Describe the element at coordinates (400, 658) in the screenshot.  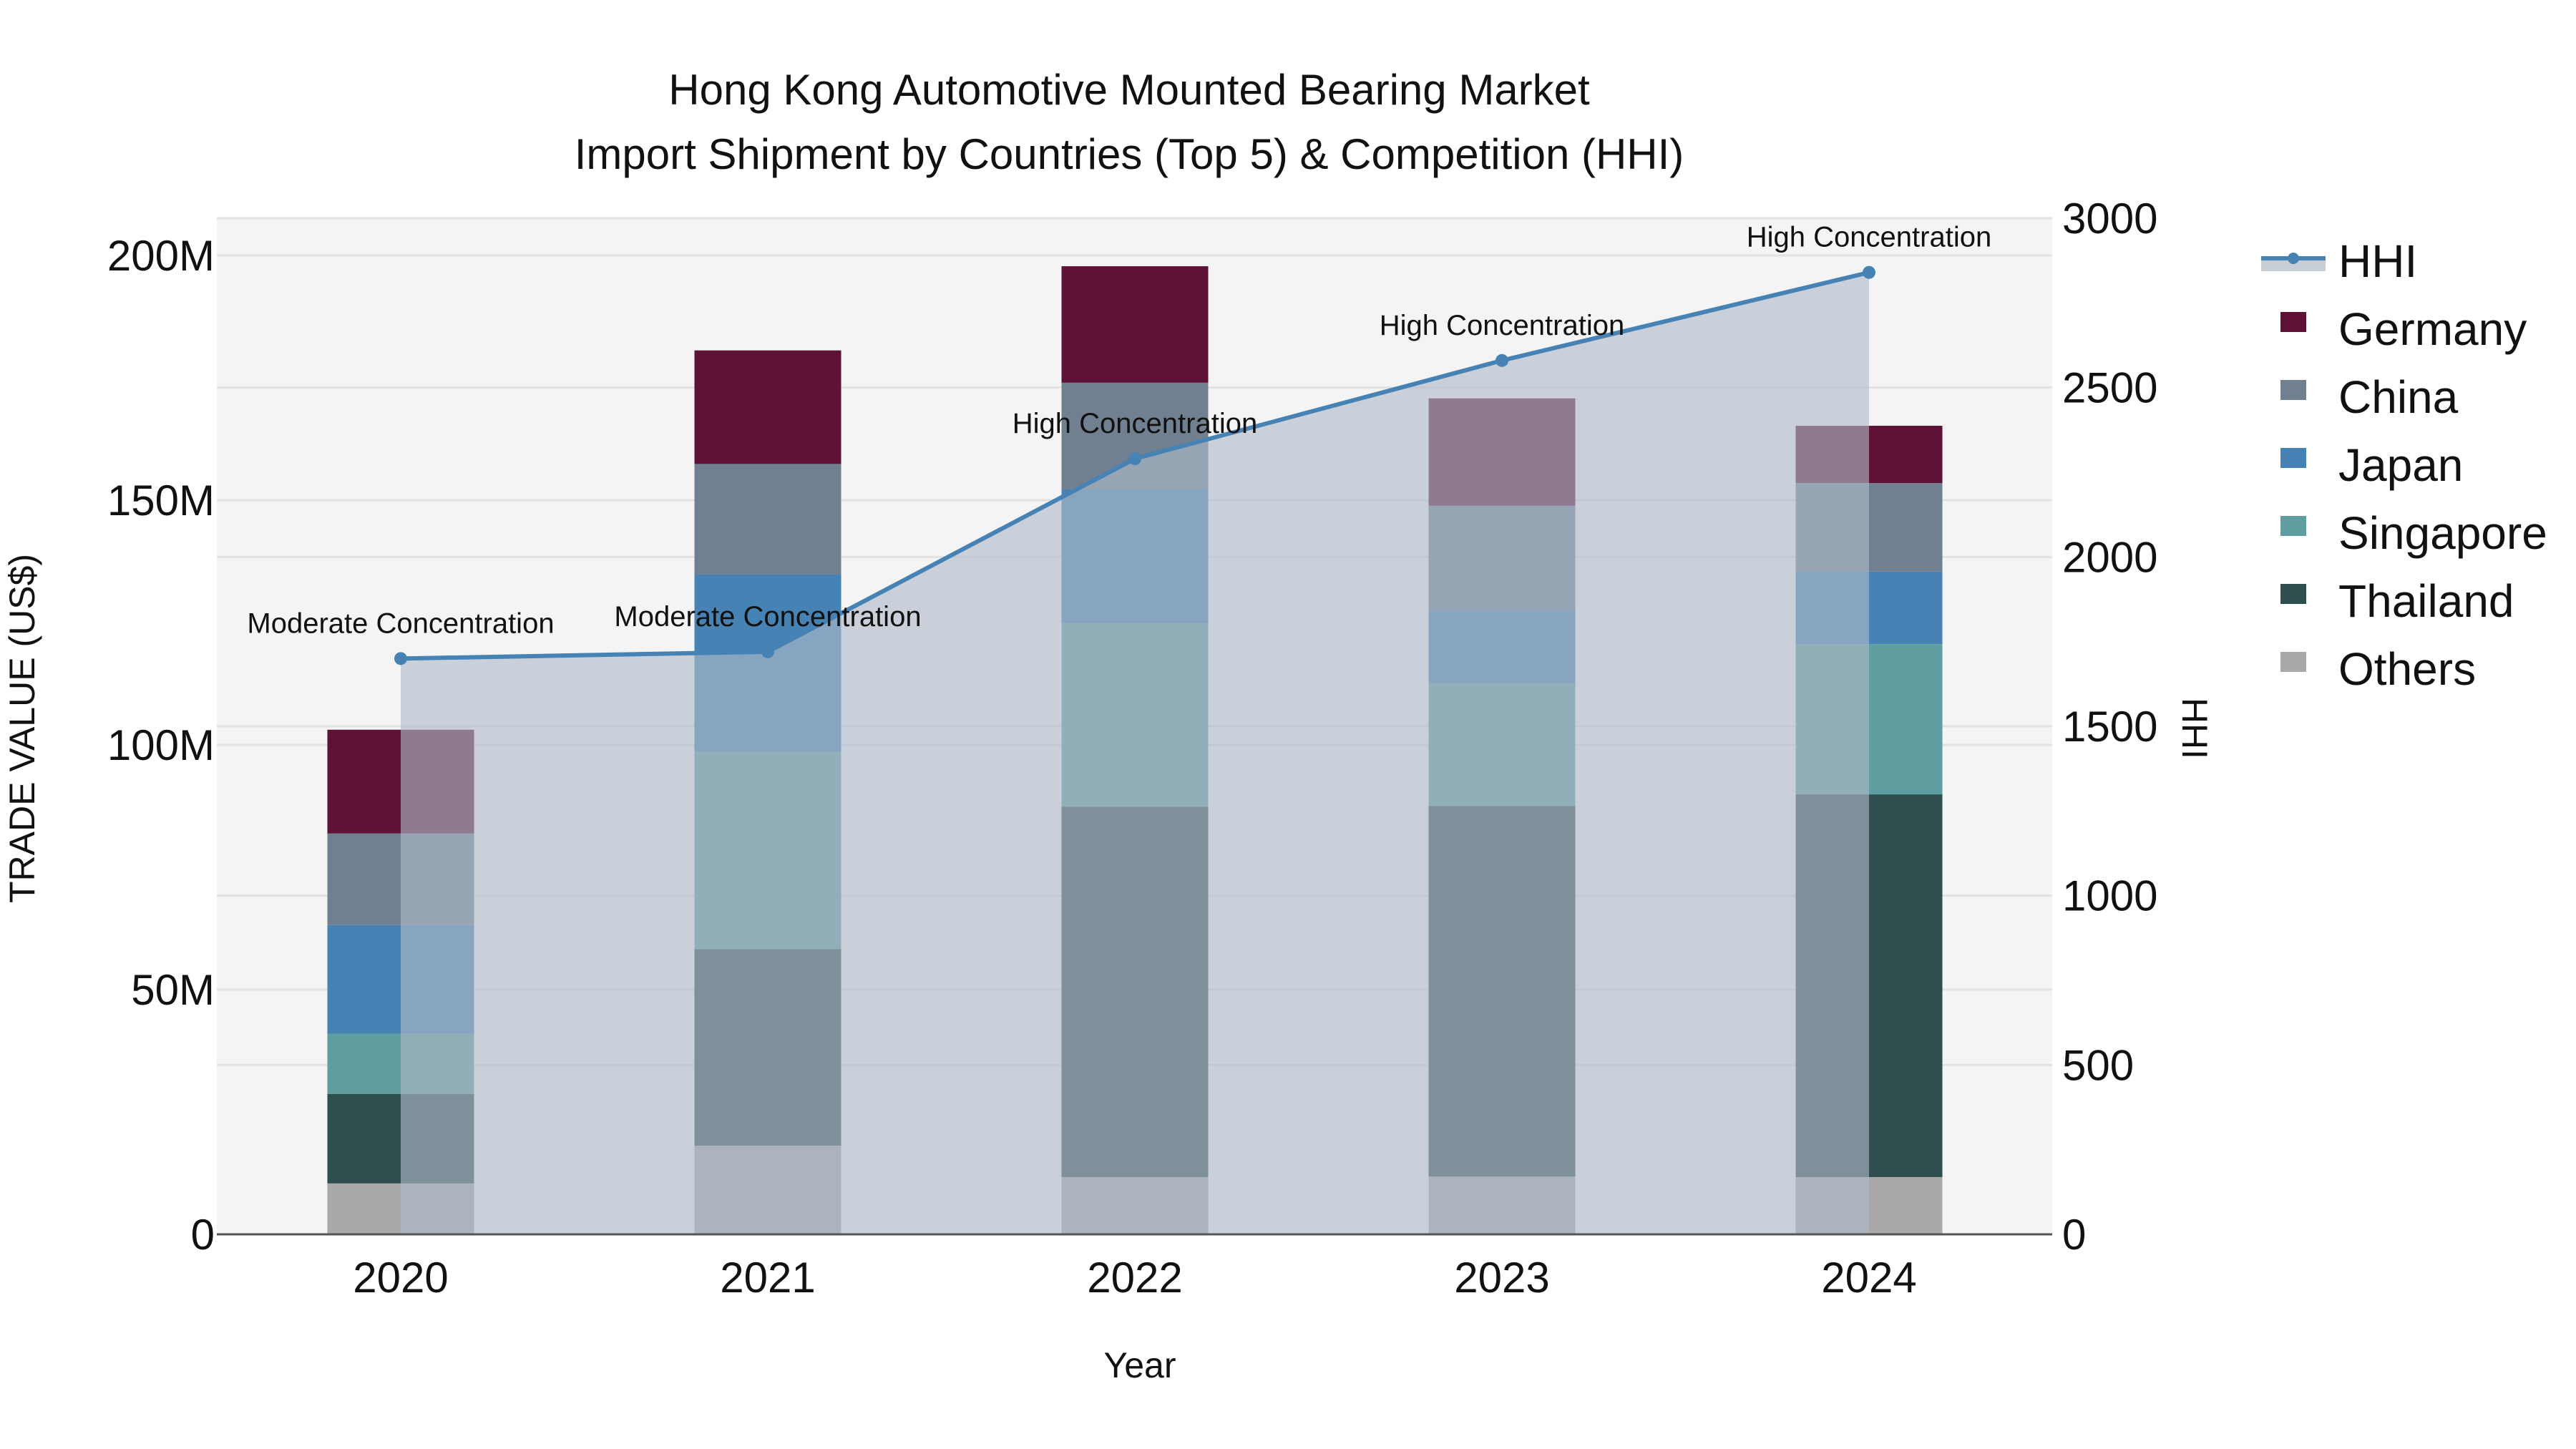
I see `hhi-marker-2020` at that location.